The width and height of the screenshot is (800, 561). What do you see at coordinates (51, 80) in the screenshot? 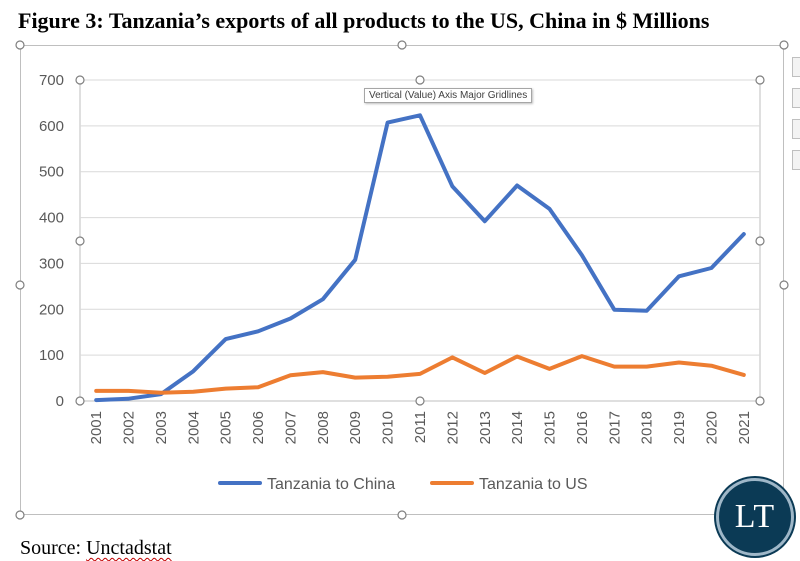
I see `y-tick-label: 700` at bounding box center [51, 80].